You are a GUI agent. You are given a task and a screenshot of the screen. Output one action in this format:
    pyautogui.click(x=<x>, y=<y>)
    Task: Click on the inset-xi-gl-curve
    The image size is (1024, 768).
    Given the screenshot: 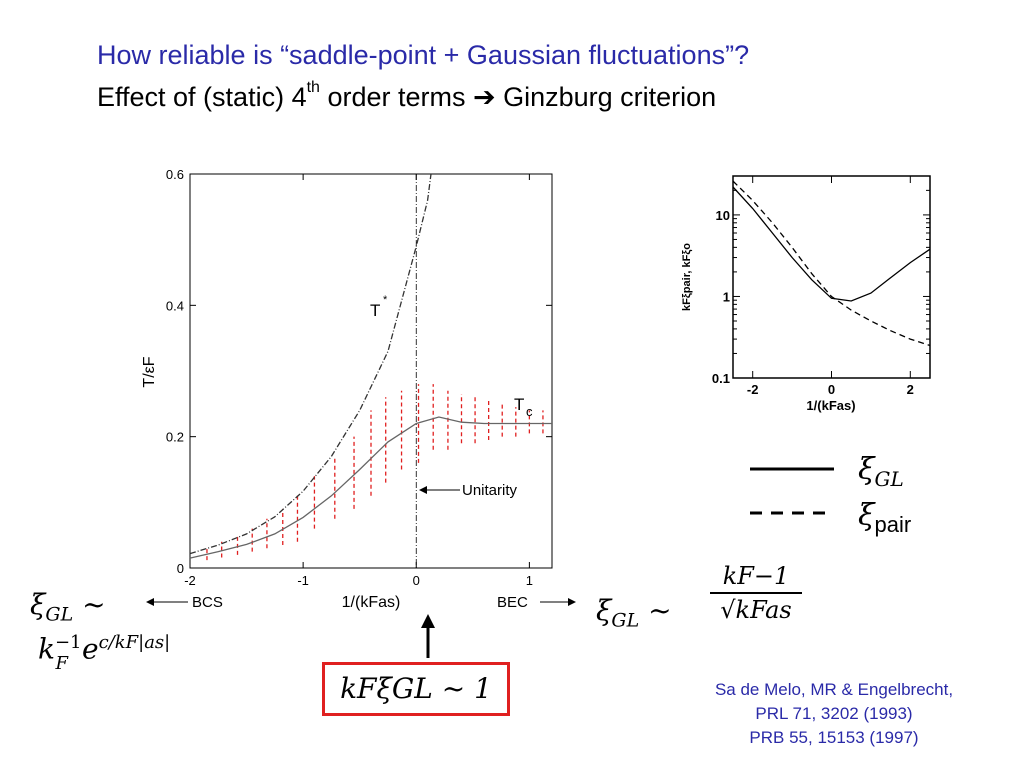 What is the action you would take?
    pyautogui.click(x=831, y=244)
    